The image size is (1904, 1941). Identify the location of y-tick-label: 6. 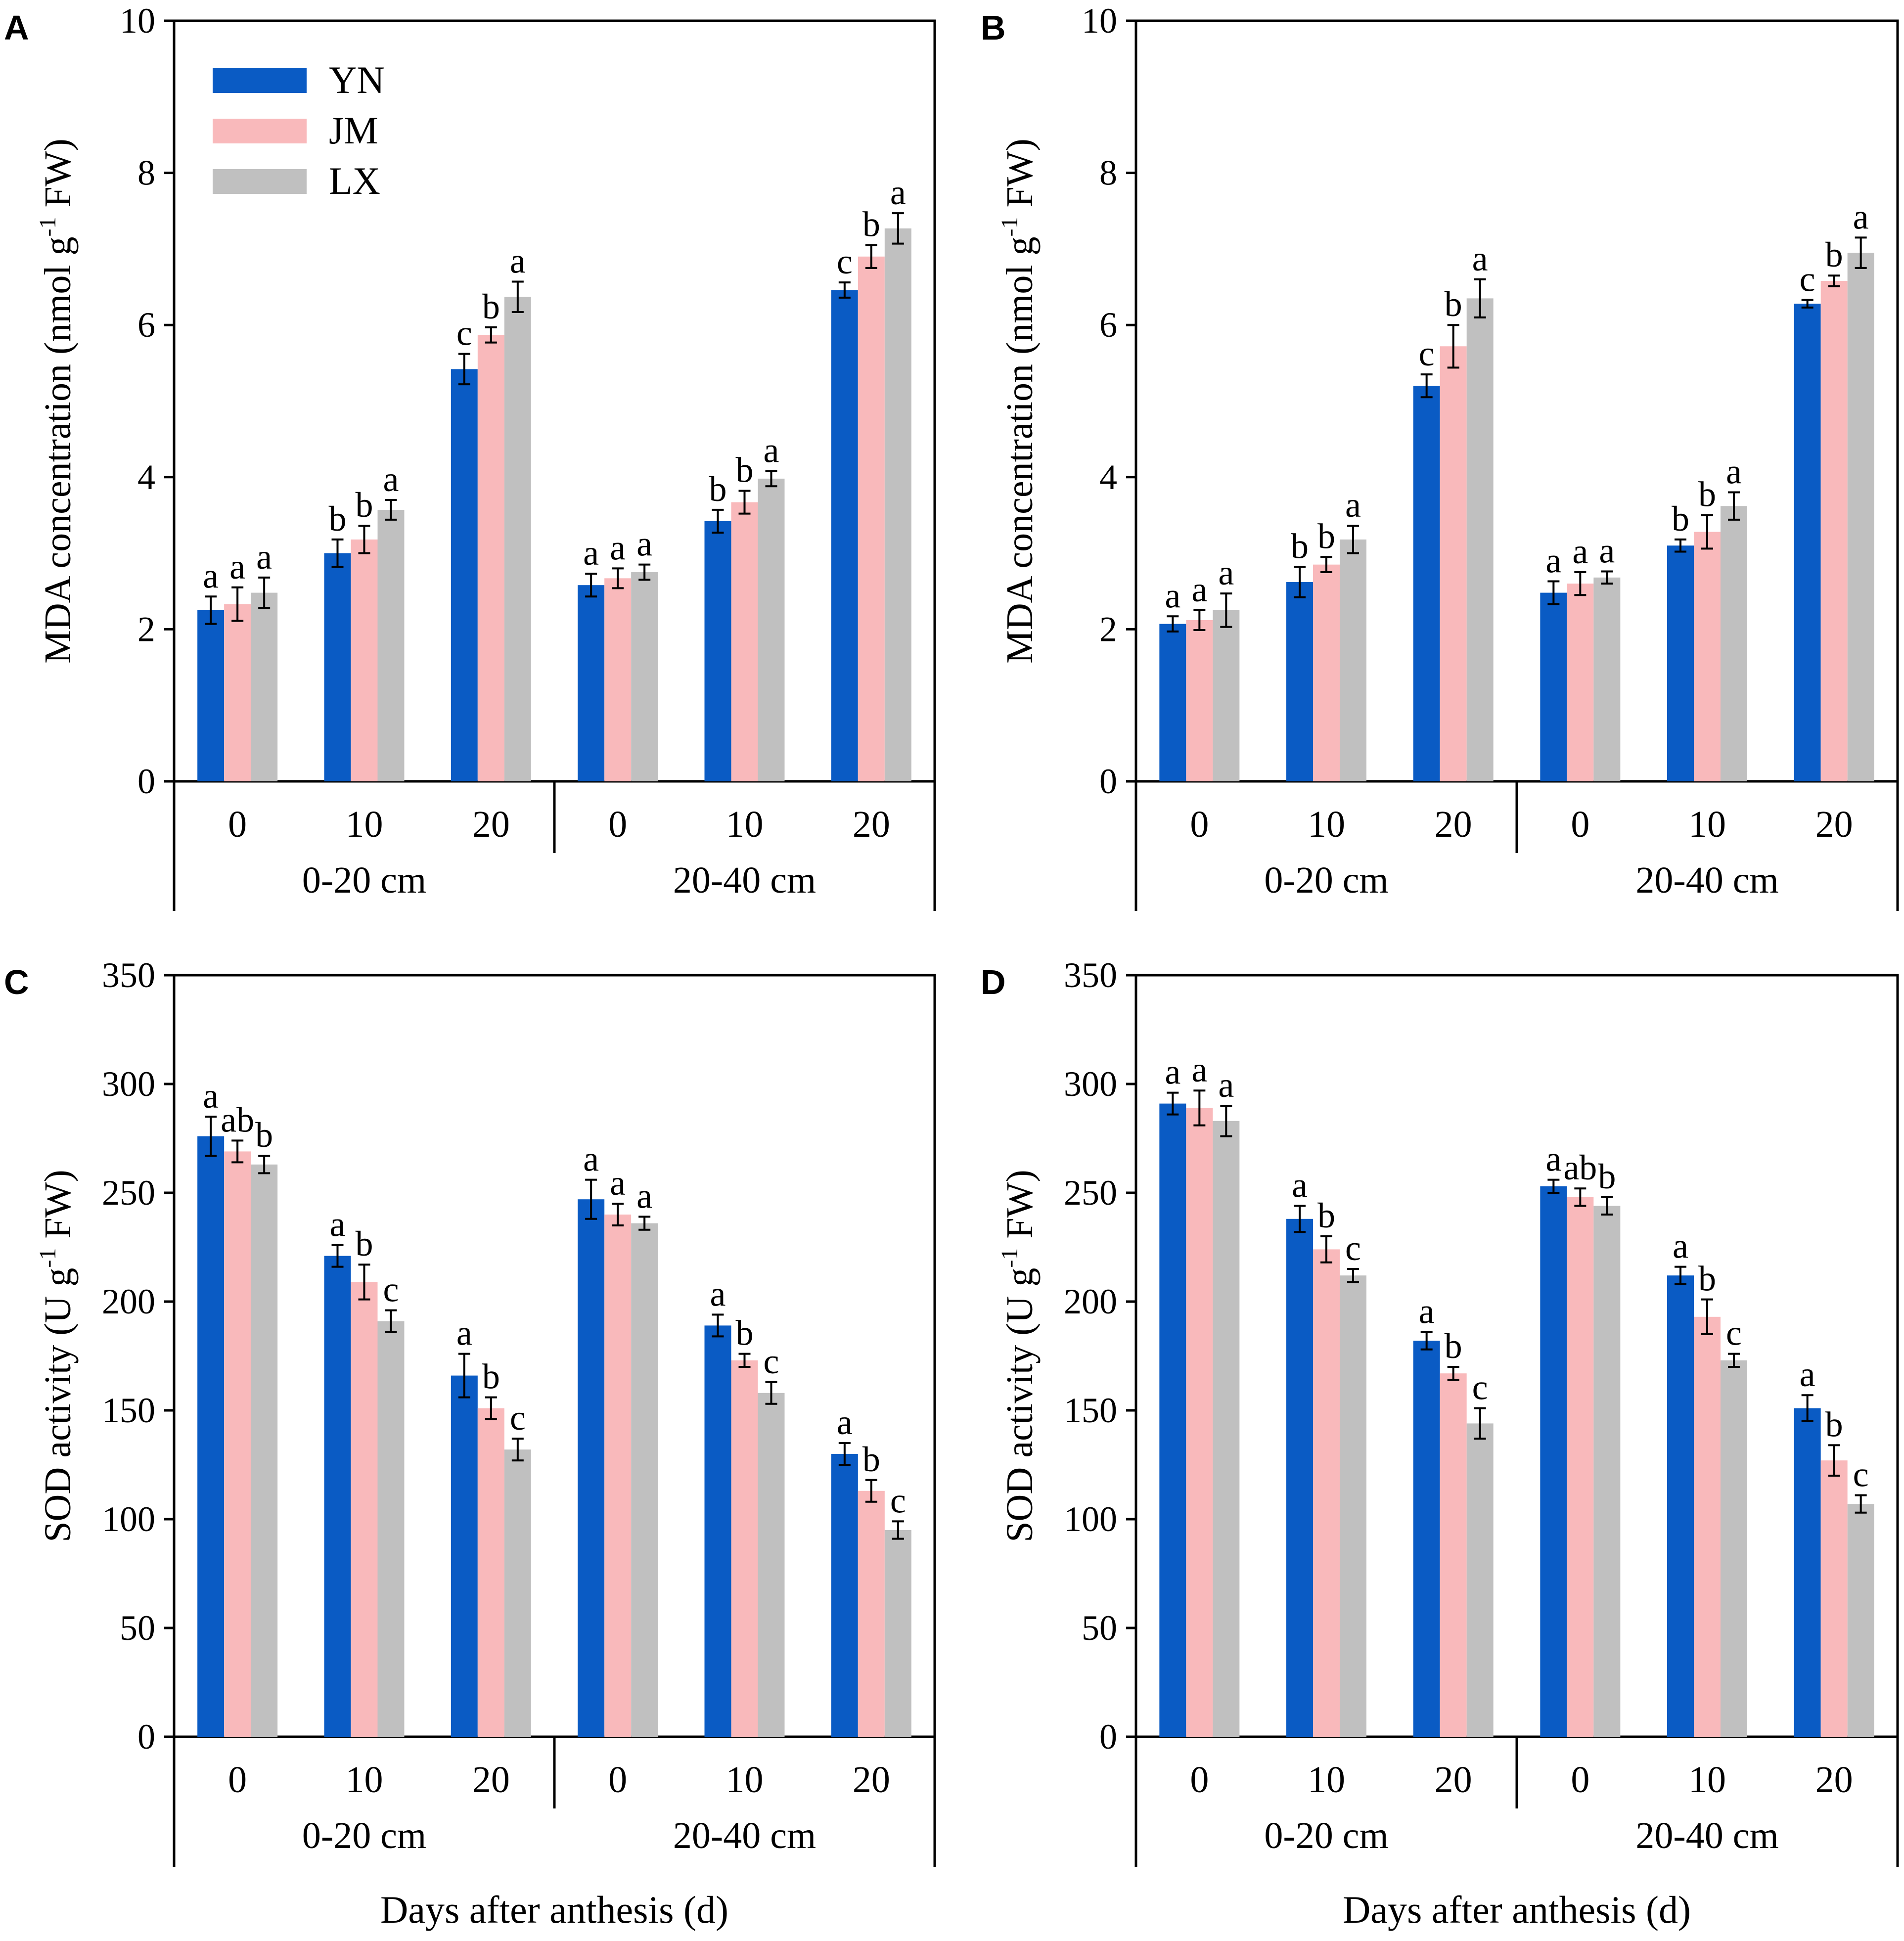
(146, 325).